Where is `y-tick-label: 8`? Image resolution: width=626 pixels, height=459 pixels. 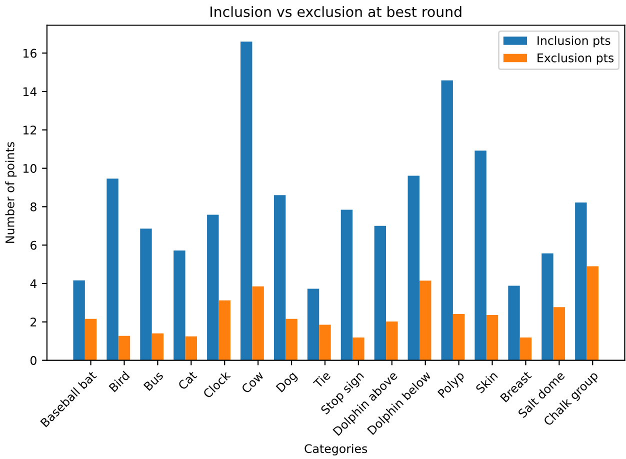 y-tick-label: 8 is located at coordinates (33, 207).